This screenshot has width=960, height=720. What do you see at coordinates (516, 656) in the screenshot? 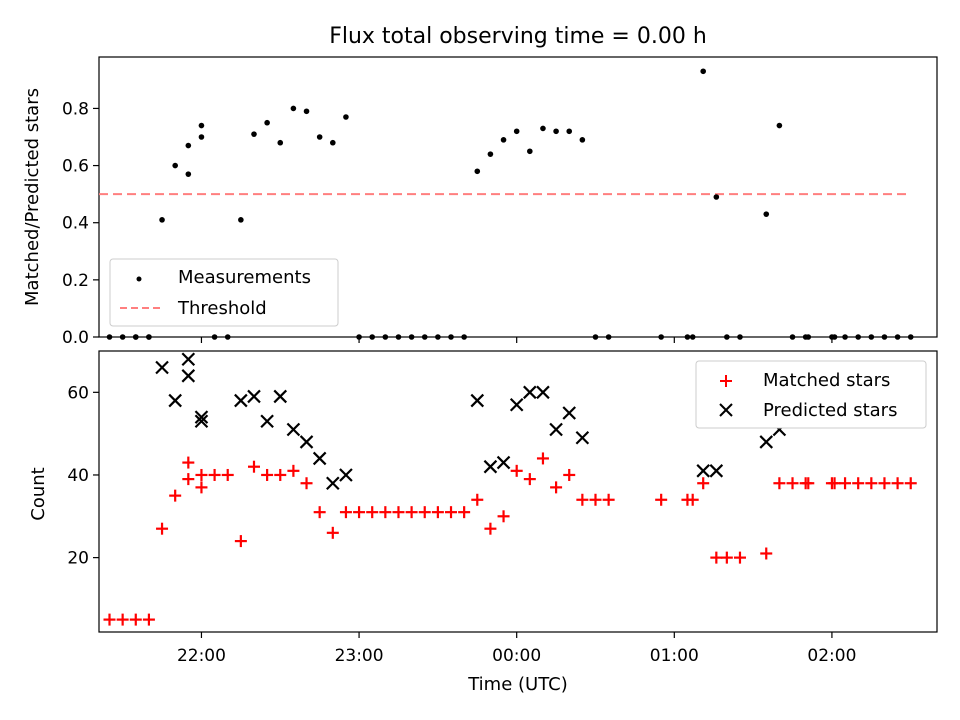
I see `x-tick-label: 00:00` at bounding box center [516, 656].